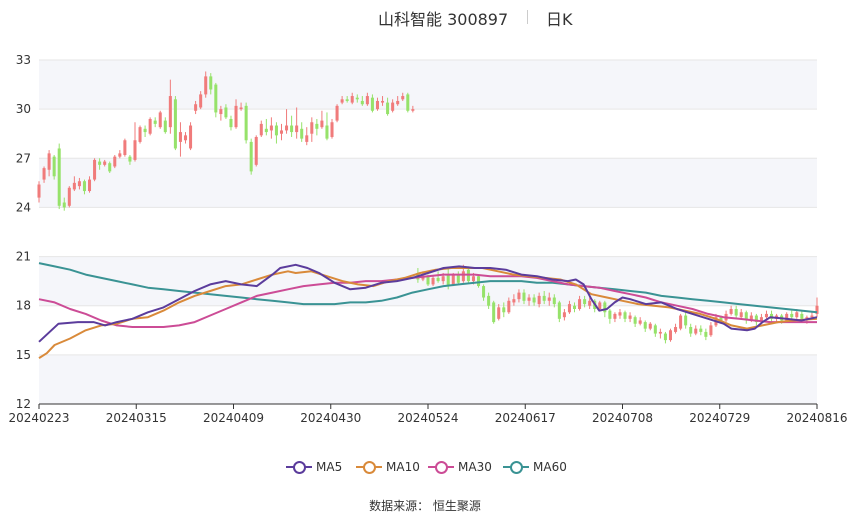 This screenshot has width=850, height=517. Describe the element at coordinates (330, 418) in the screenshot. I see `x-tick-label: 20240430` at that location.